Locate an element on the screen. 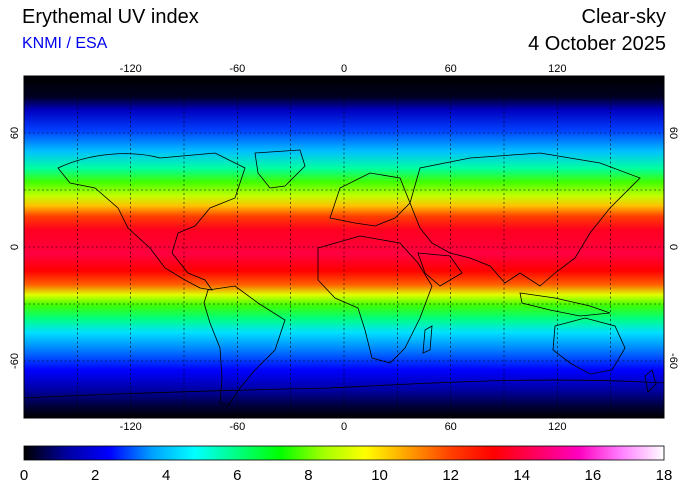 The image size is (688, 490). lon-tick-bottom: 120 is located at coordinates (557, 427).